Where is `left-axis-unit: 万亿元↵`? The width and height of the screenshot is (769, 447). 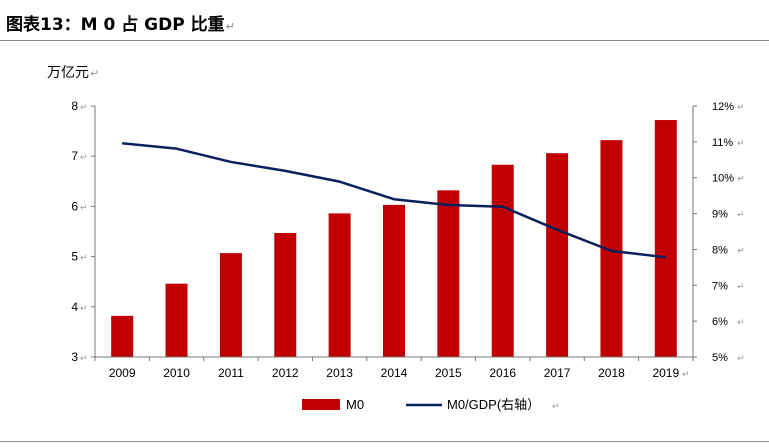
left-axis-unit: 万亿元↵ is located at coordinates (73, 73).